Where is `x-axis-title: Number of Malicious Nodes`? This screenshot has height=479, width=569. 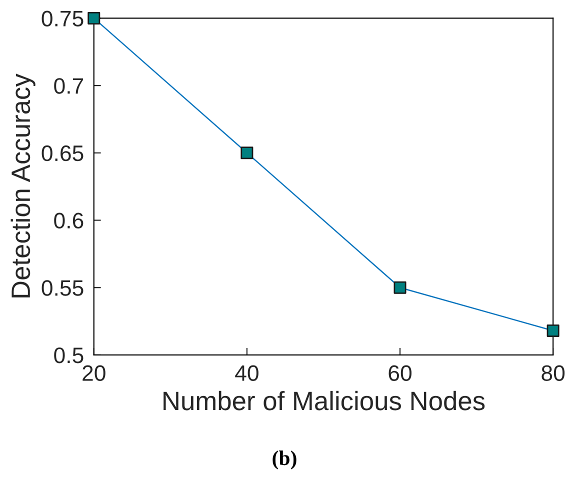 x-axis-title: Number of Malicious Nodes is located at coordinates (324, 400).